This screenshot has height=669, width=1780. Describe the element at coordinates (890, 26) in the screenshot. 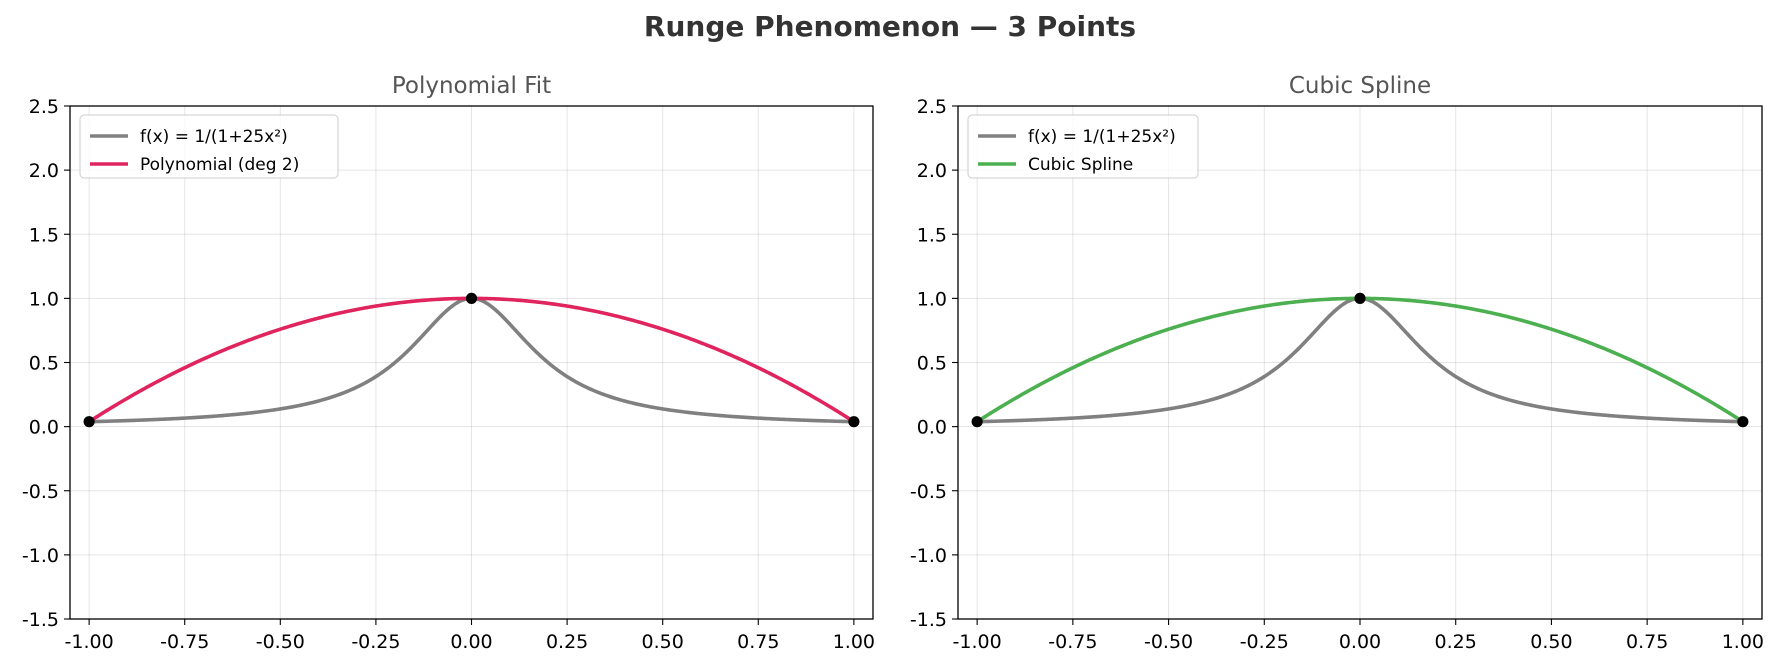

I see `figure-title: Runge Phenomenon — 3 Points` at that location.